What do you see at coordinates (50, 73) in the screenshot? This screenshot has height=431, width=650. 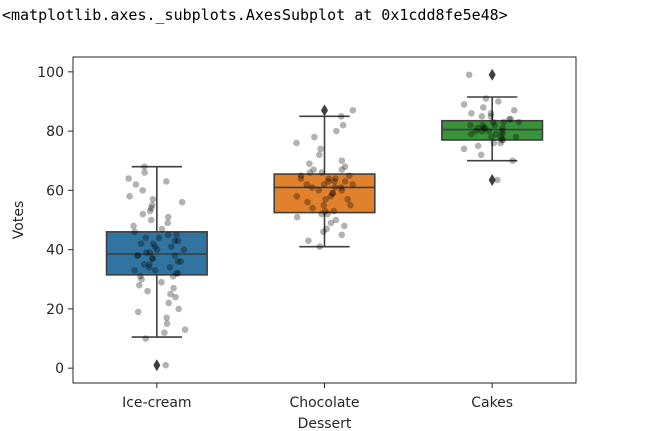 I see `y-tick-label-5: 100` at bounding box center [50, 73].